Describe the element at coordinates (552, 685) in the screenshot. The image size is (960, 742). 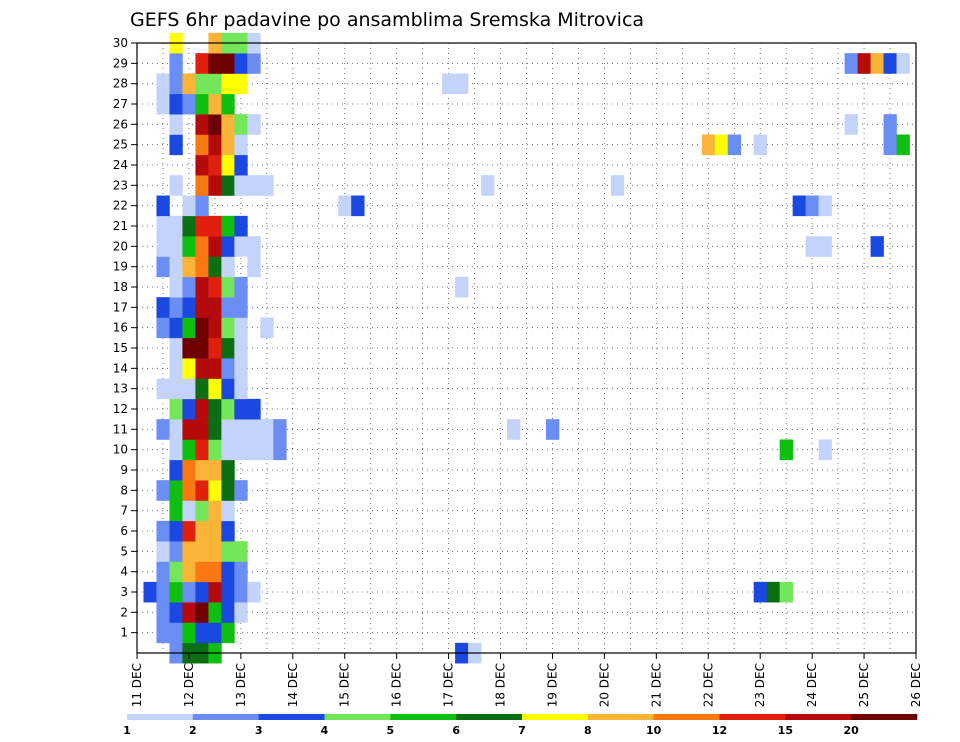
I see `x-tick-label: 19 DEC` at that location.